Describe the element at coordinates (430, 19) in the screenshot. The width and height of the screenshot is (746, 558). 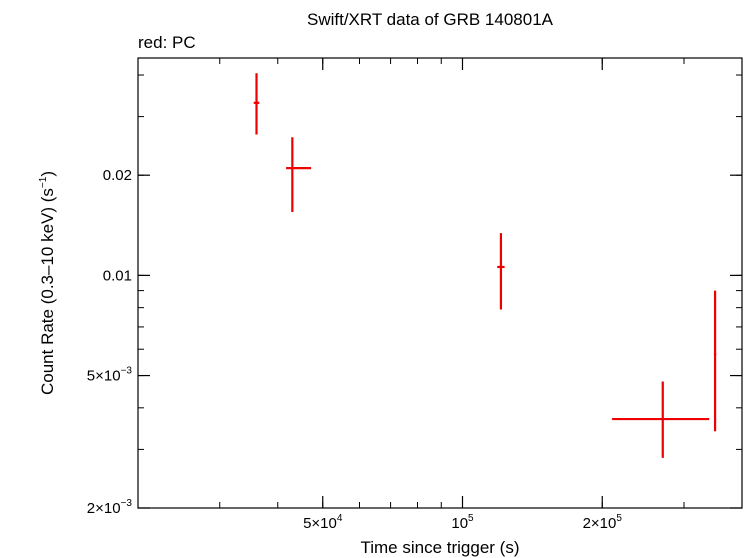
I see `chart-title: Swift/XRT data of GRB 140801A` at that location.